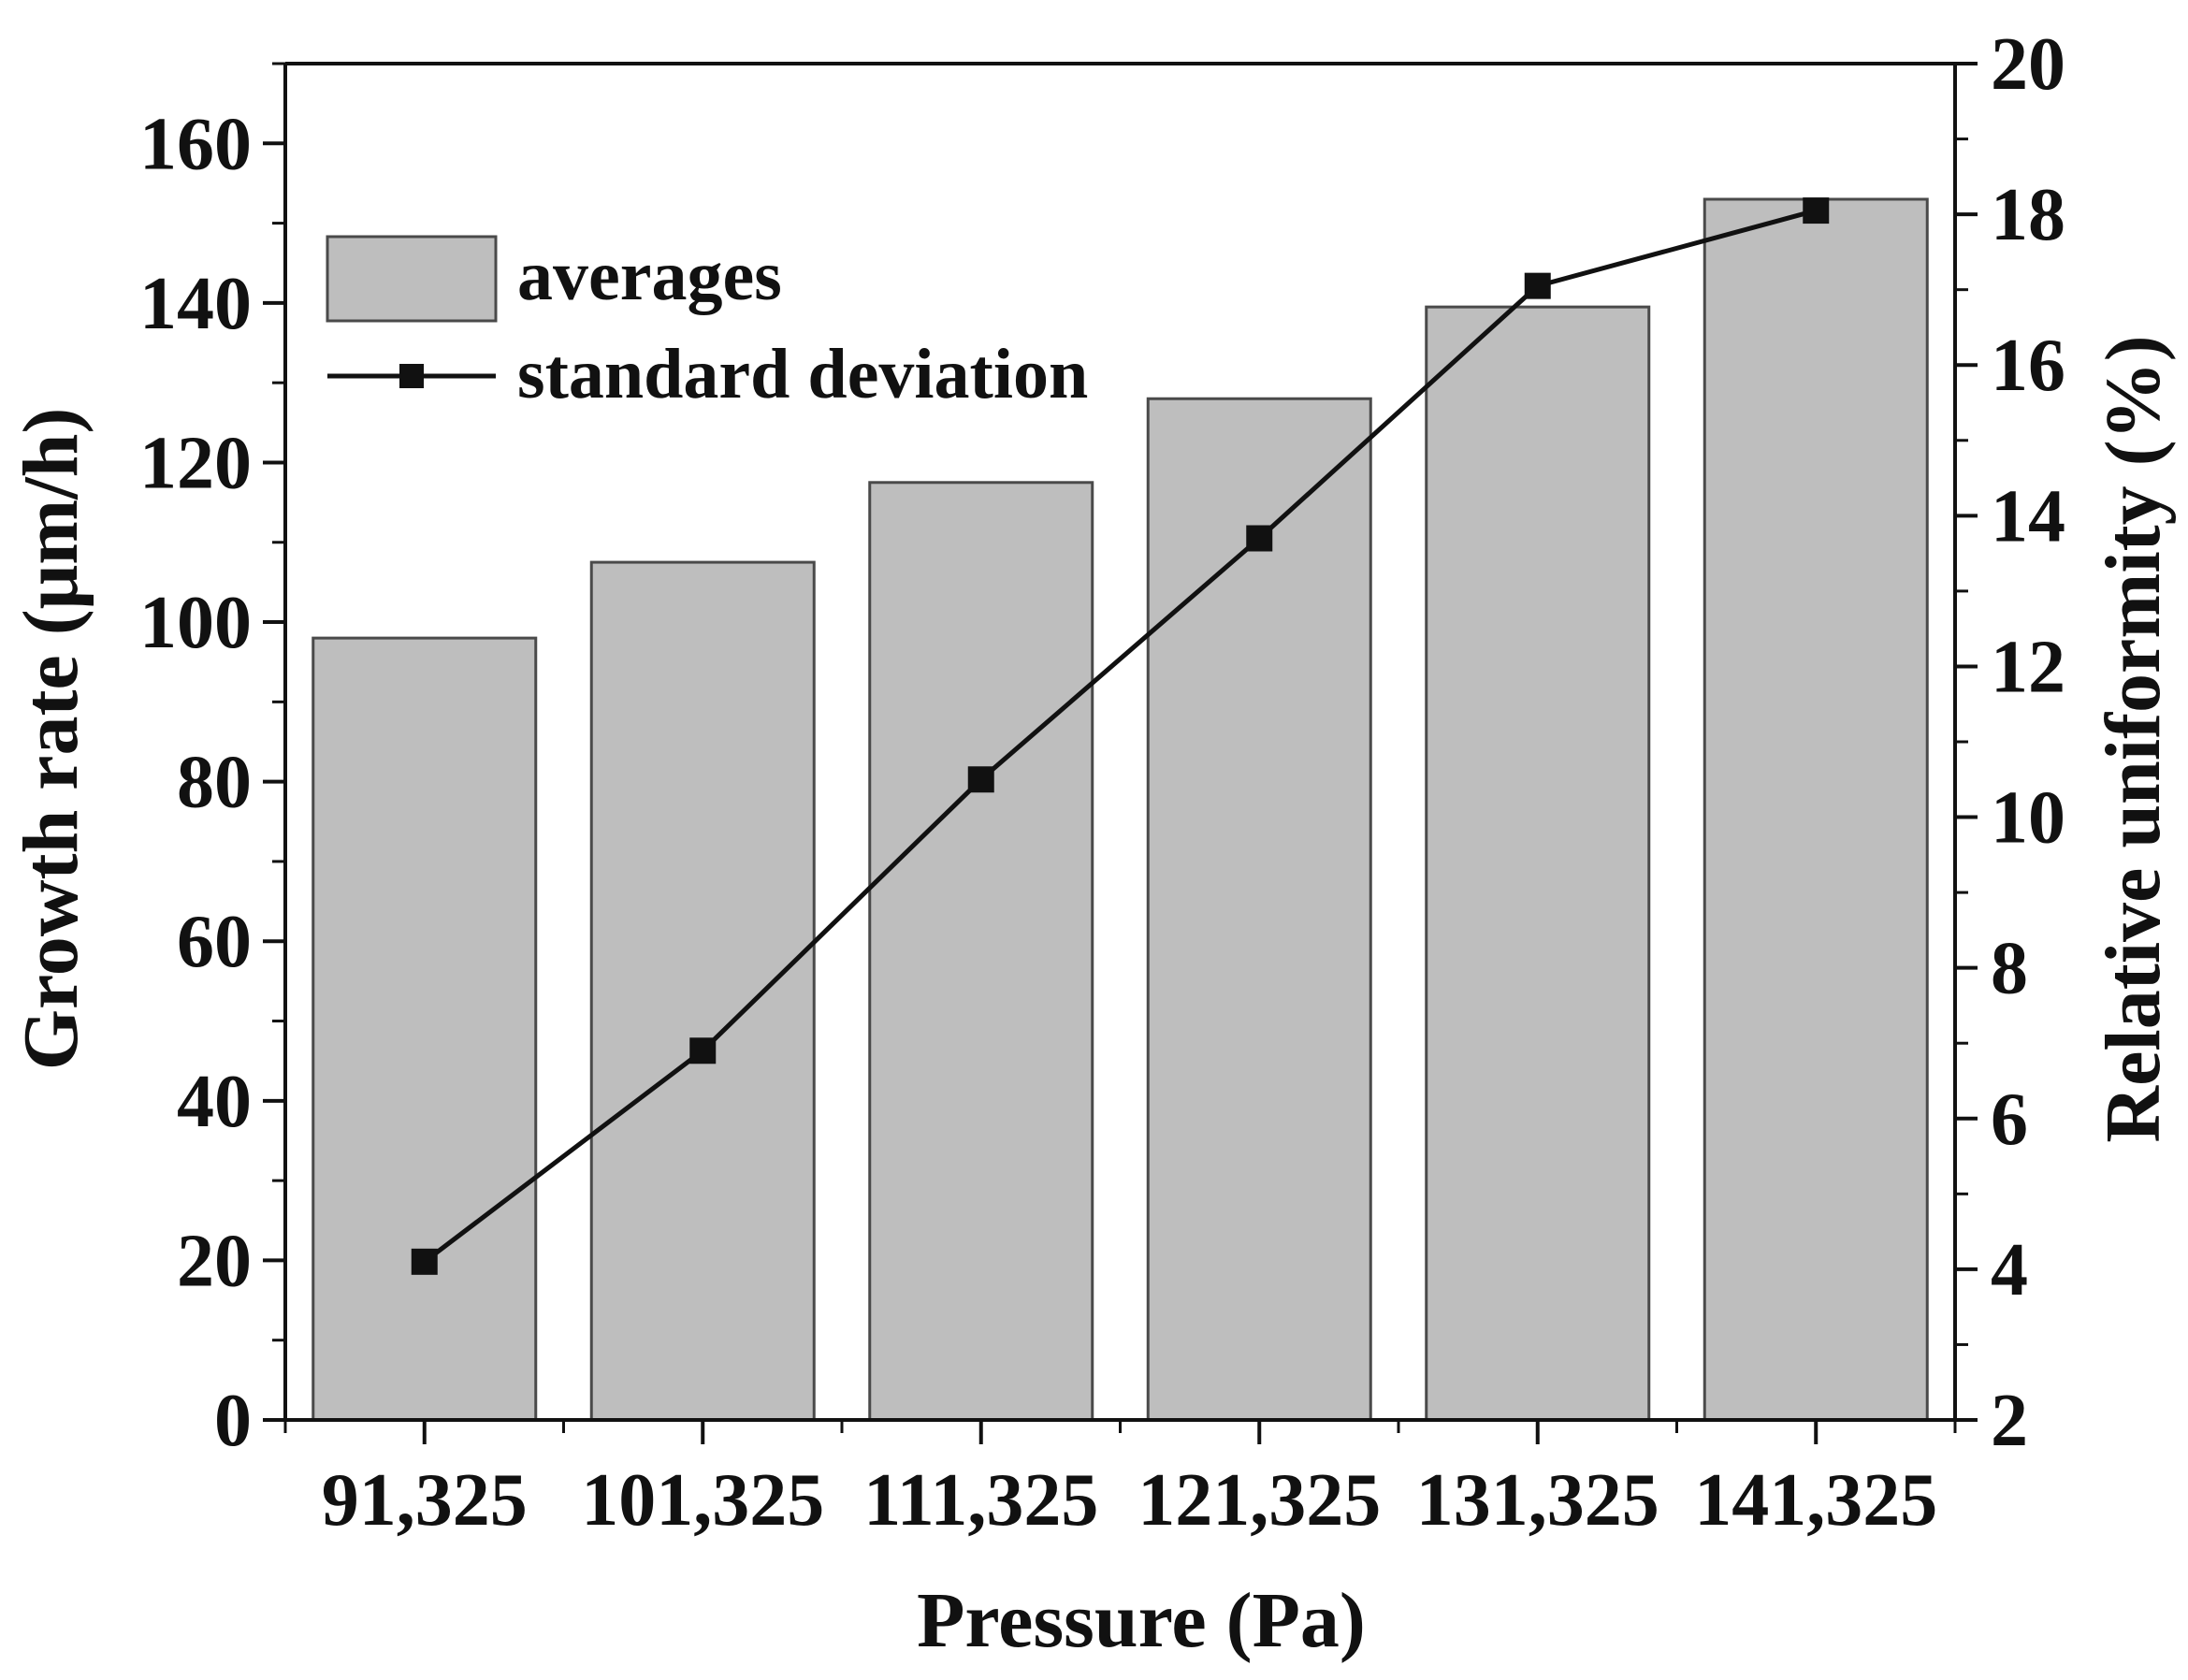  I want to click on y2-tick-label: 20, so click(2028, 64).